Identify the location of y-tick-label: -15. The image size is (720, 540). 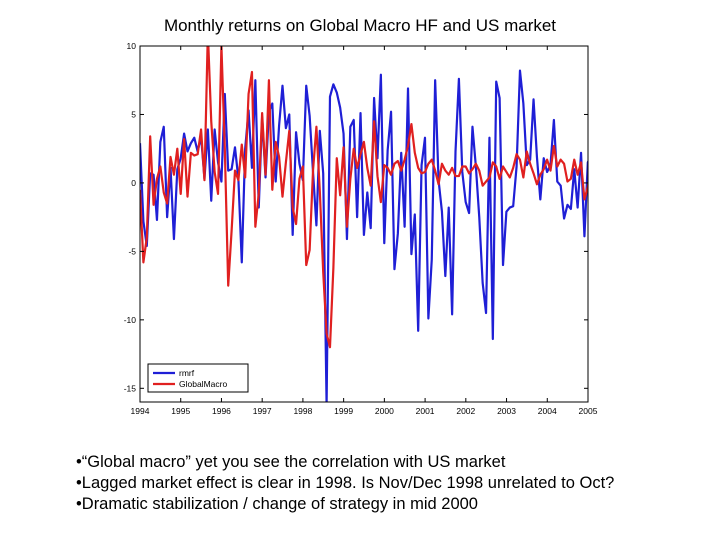
(130, 388).